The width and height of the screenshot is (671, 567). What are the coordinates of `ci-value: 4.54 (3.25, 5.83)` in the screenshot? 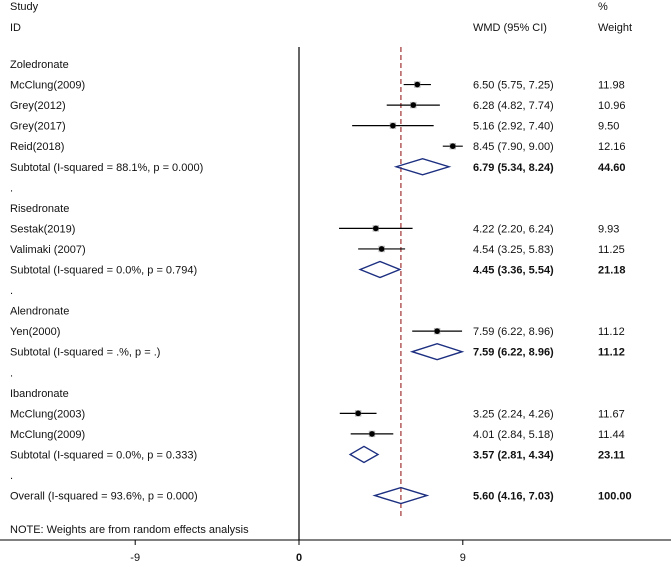 It's located at (513, 250).